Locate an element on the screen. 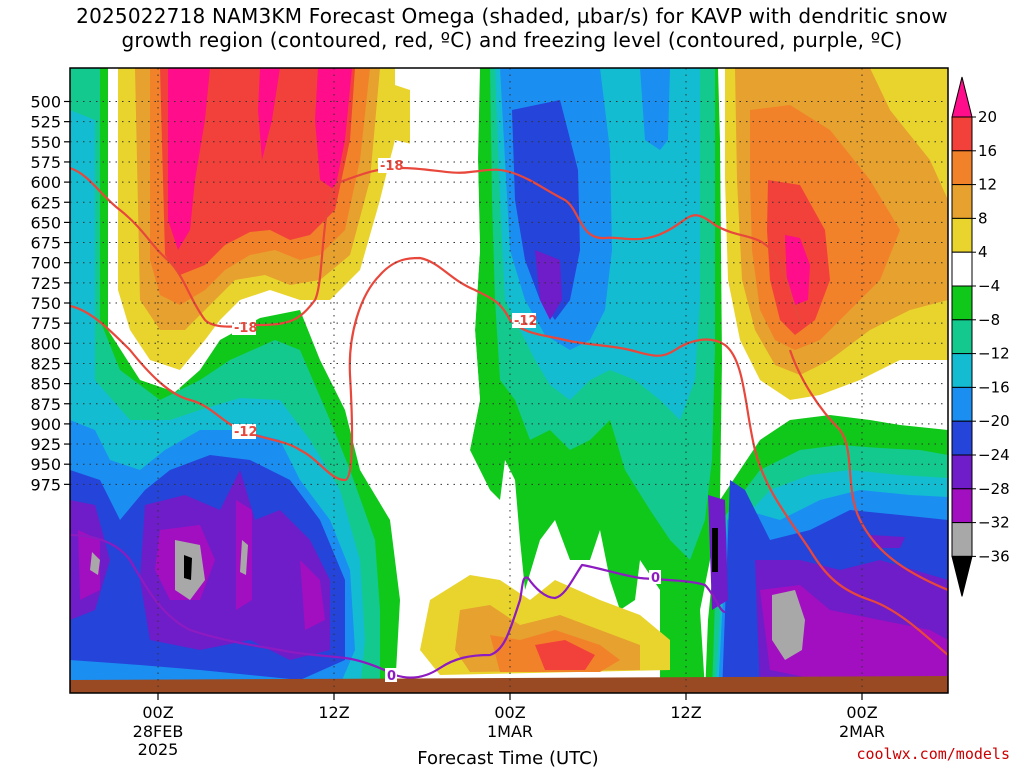 The height and width of the screenshot is (768, 1024). omega-region-minus20-center is located at coordinates (546, 210).